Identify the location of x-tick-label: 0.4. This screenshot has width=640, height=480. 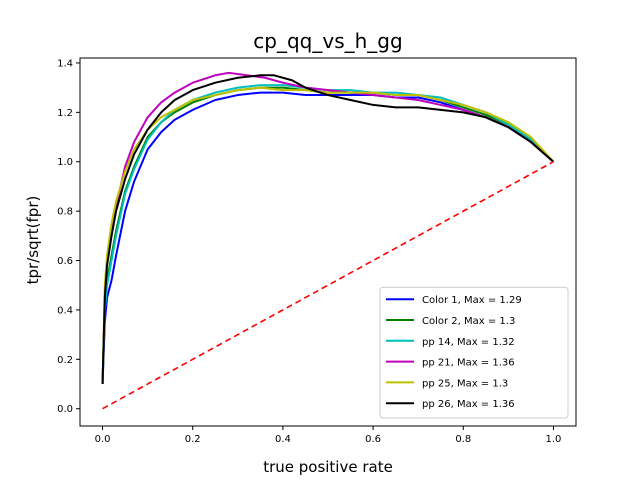
(283, 439).